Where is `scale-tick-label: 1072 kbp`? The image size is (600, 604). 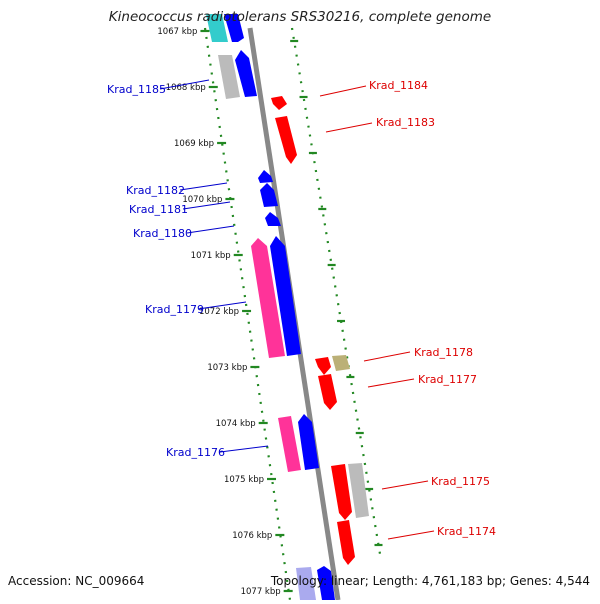 scale-tick-label: 1072 kbp is located at coordinates (219, 312).